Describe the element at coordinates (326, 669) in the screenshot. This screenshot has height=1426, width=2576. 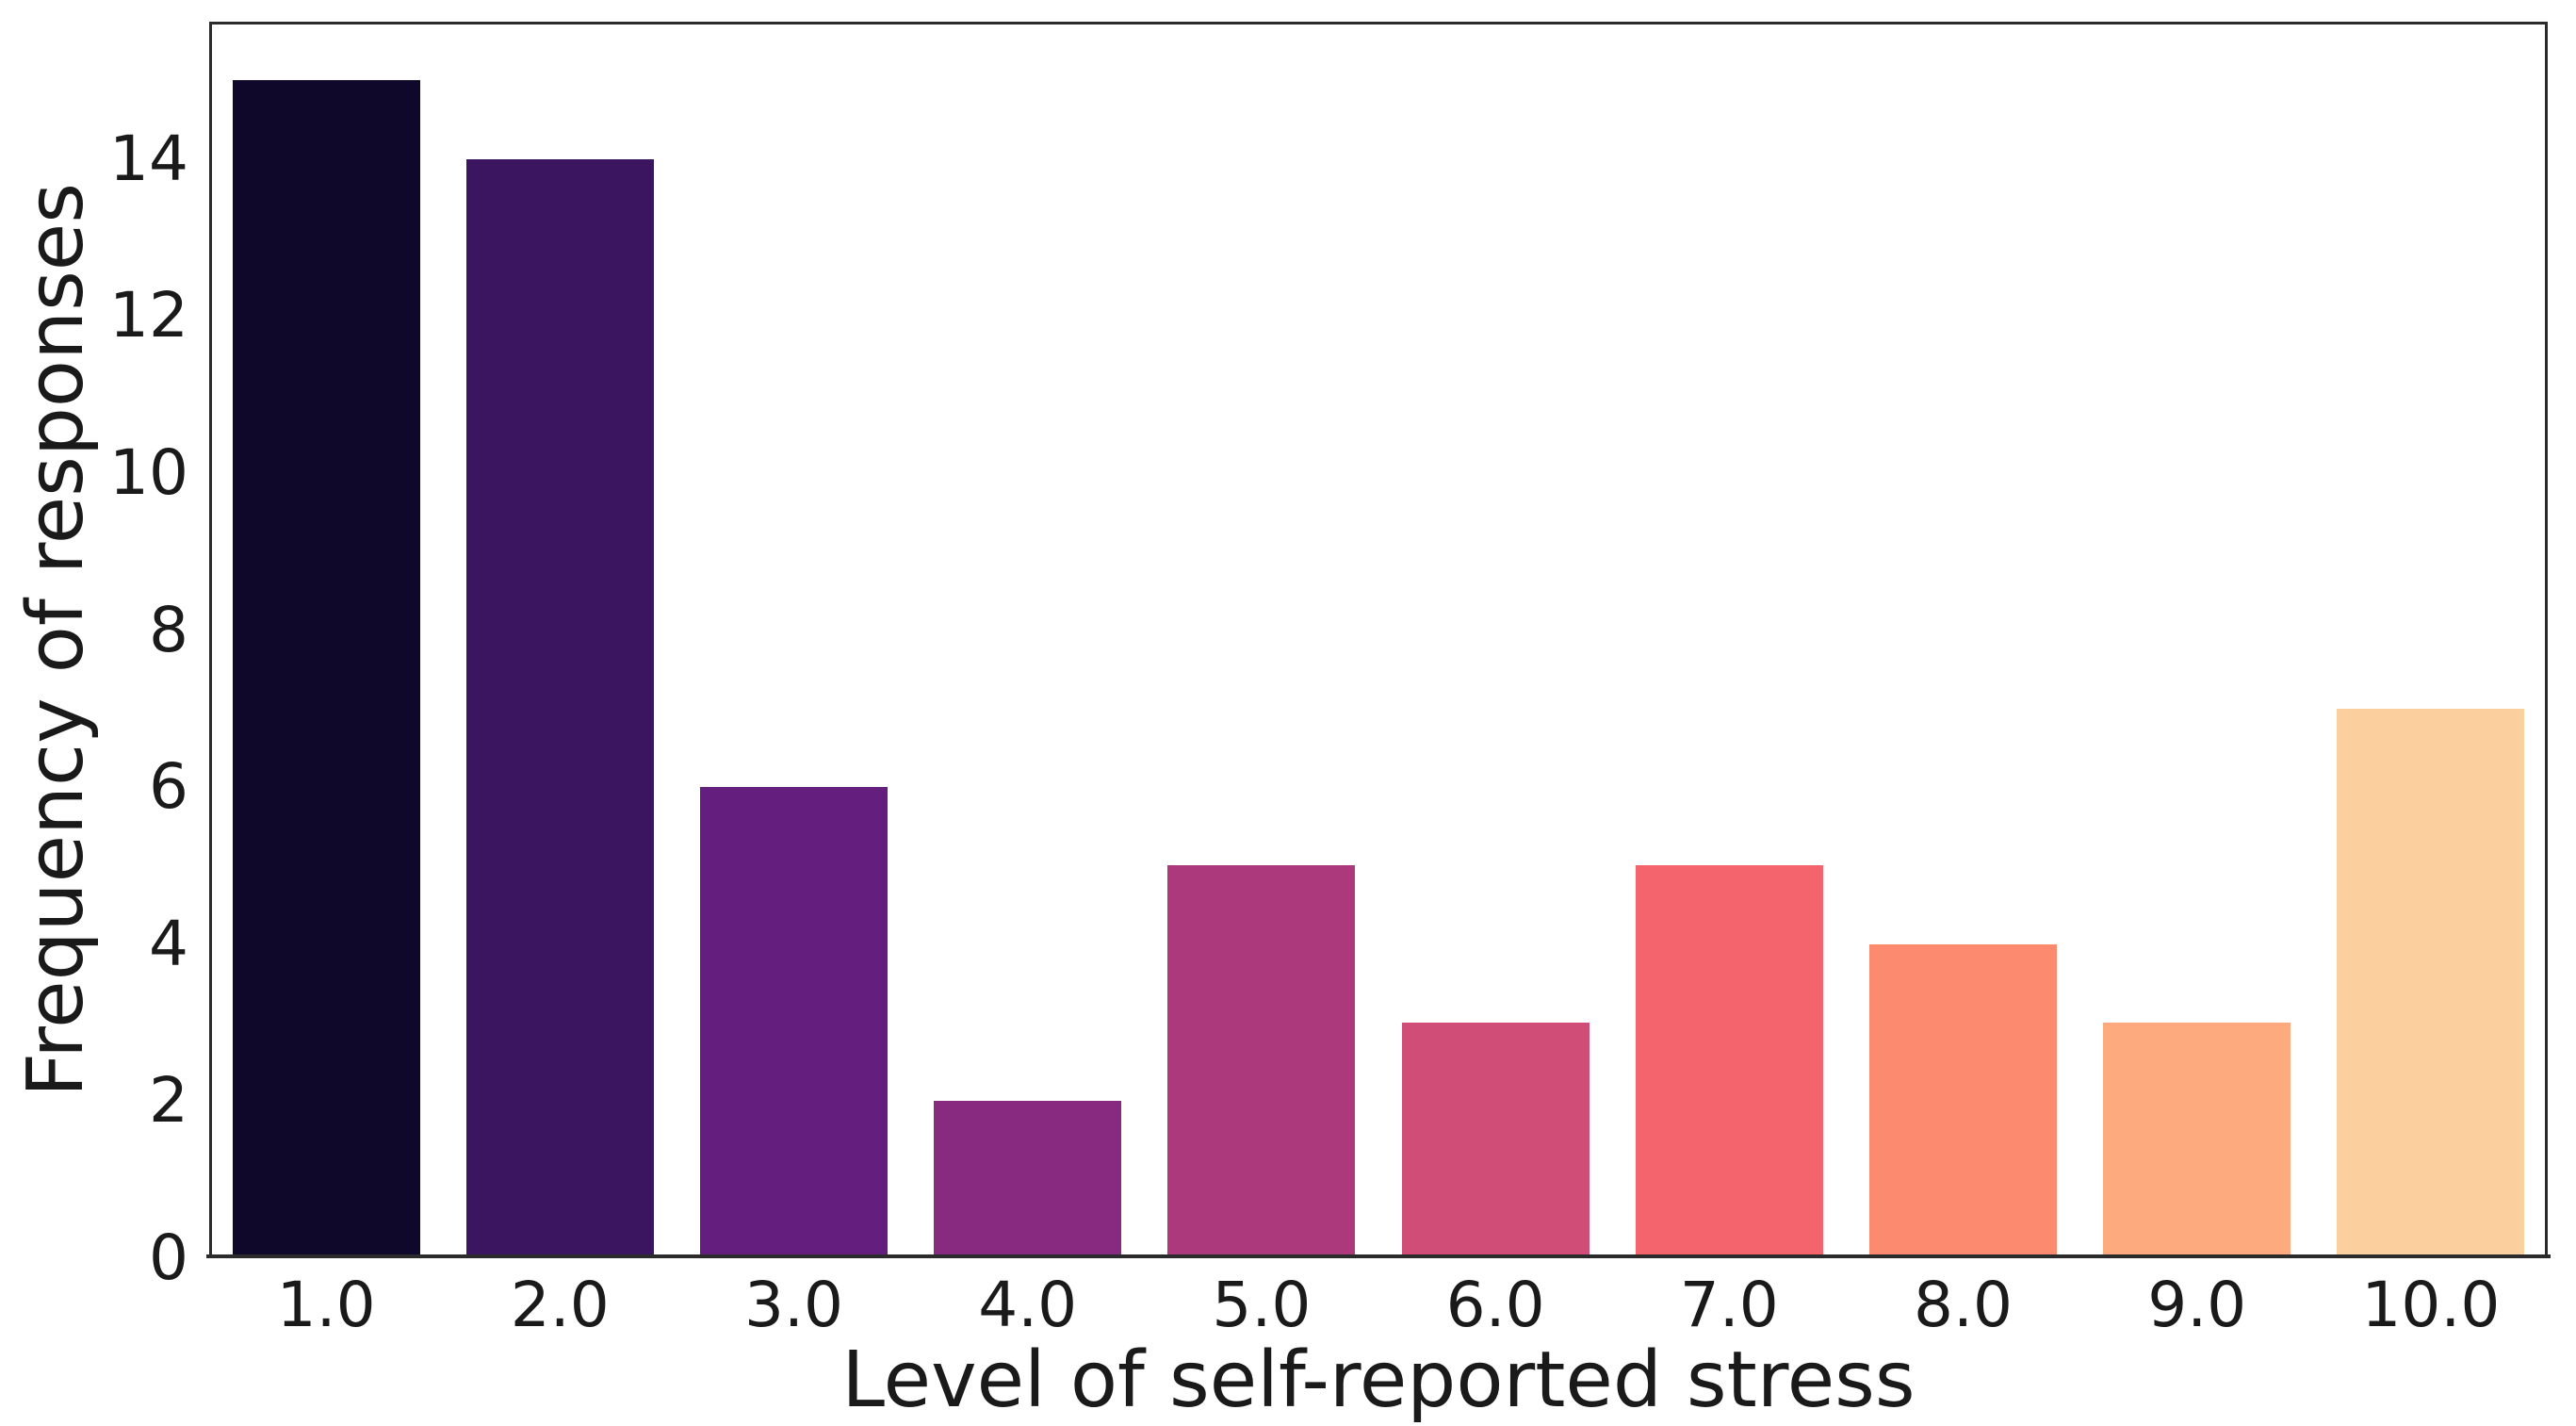
I see `bar-1.0` at that location.